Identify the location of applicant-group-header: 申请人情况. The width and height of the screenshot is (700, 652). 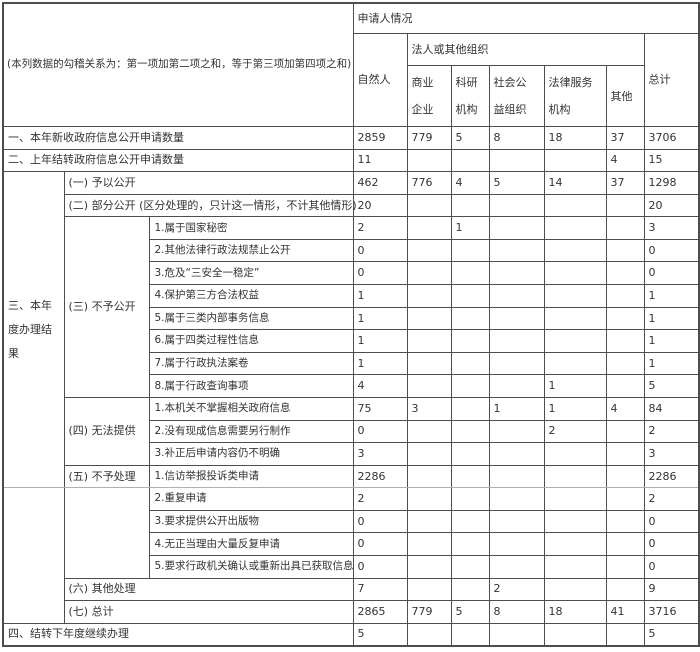
(526, 18).